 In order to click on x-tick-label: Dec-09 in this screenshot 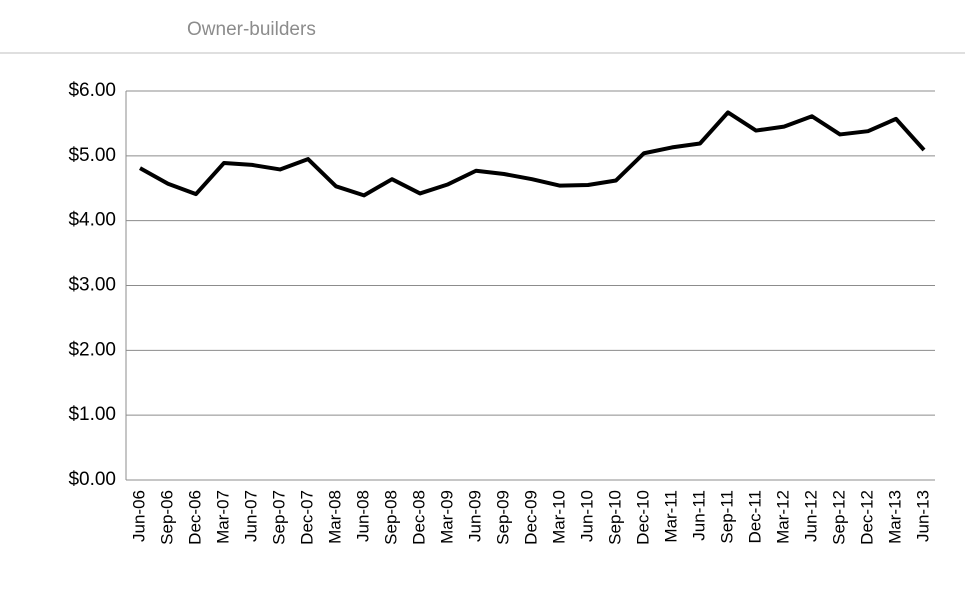, I will do `click(530, 517)`.